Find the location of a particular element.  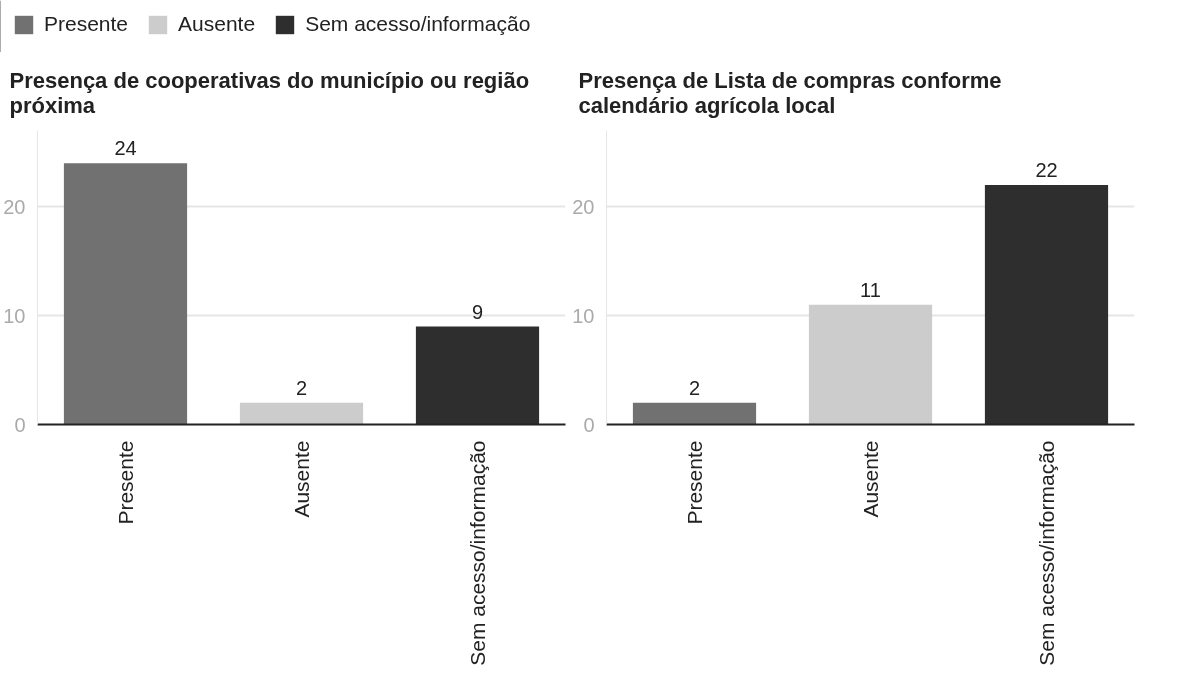

data-label: 11 is located at coordinates (870, 289).